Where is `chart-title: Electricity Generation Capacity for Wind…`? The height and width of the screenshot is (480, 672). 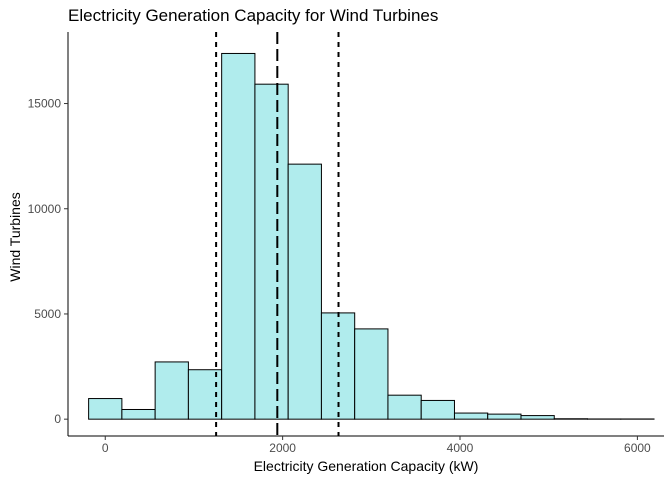 chart-title: Electricity Generation Capacity for Wind… is located at coordinates (253, 15).